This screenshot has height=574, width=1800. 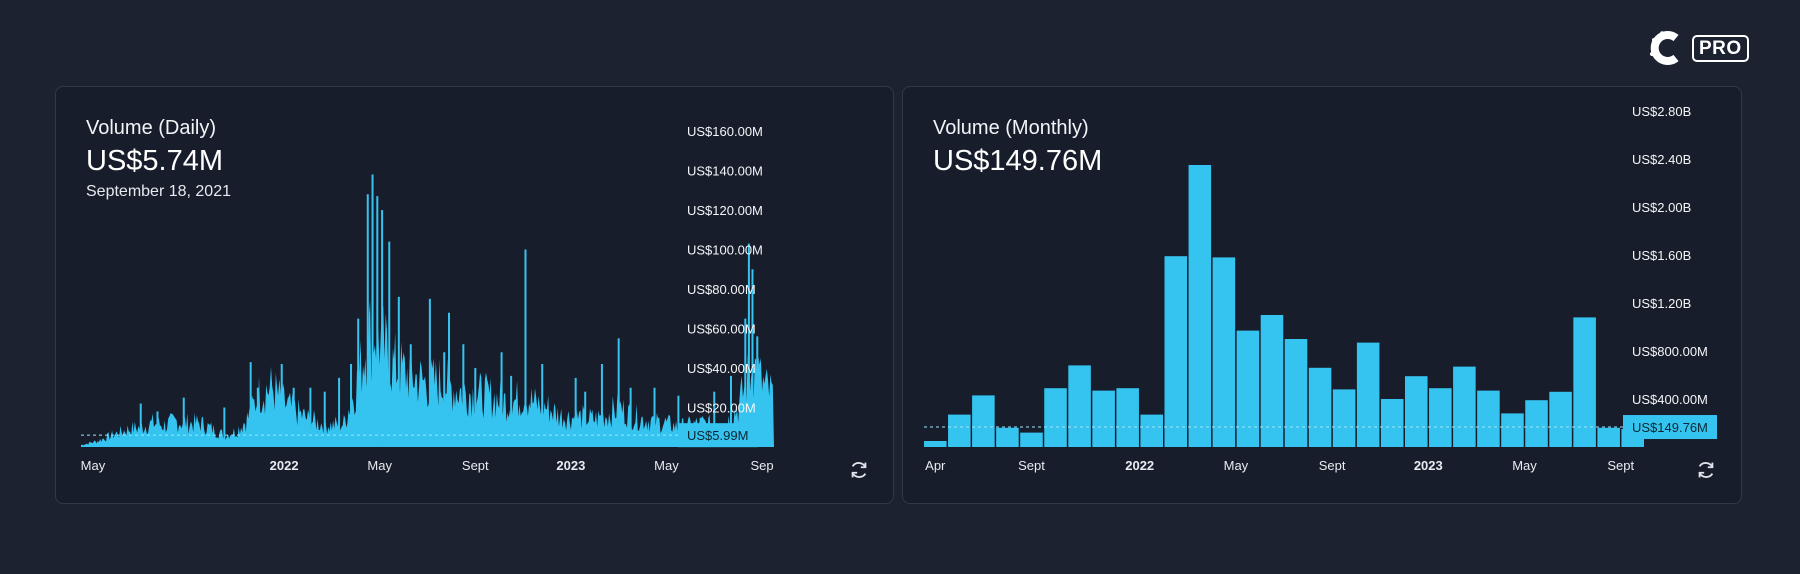 I want to click on brand-logo: PRO, so click(x=1700, y=48).